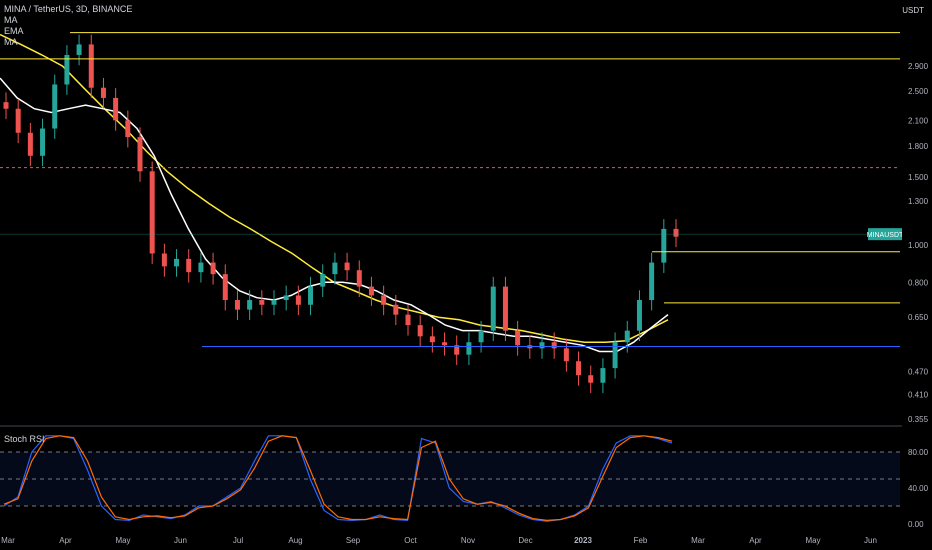  Describe the element at coordinates (24, 439) in the screenshot. I see `stoch-rsi-label: Stoch RSI` at that location.